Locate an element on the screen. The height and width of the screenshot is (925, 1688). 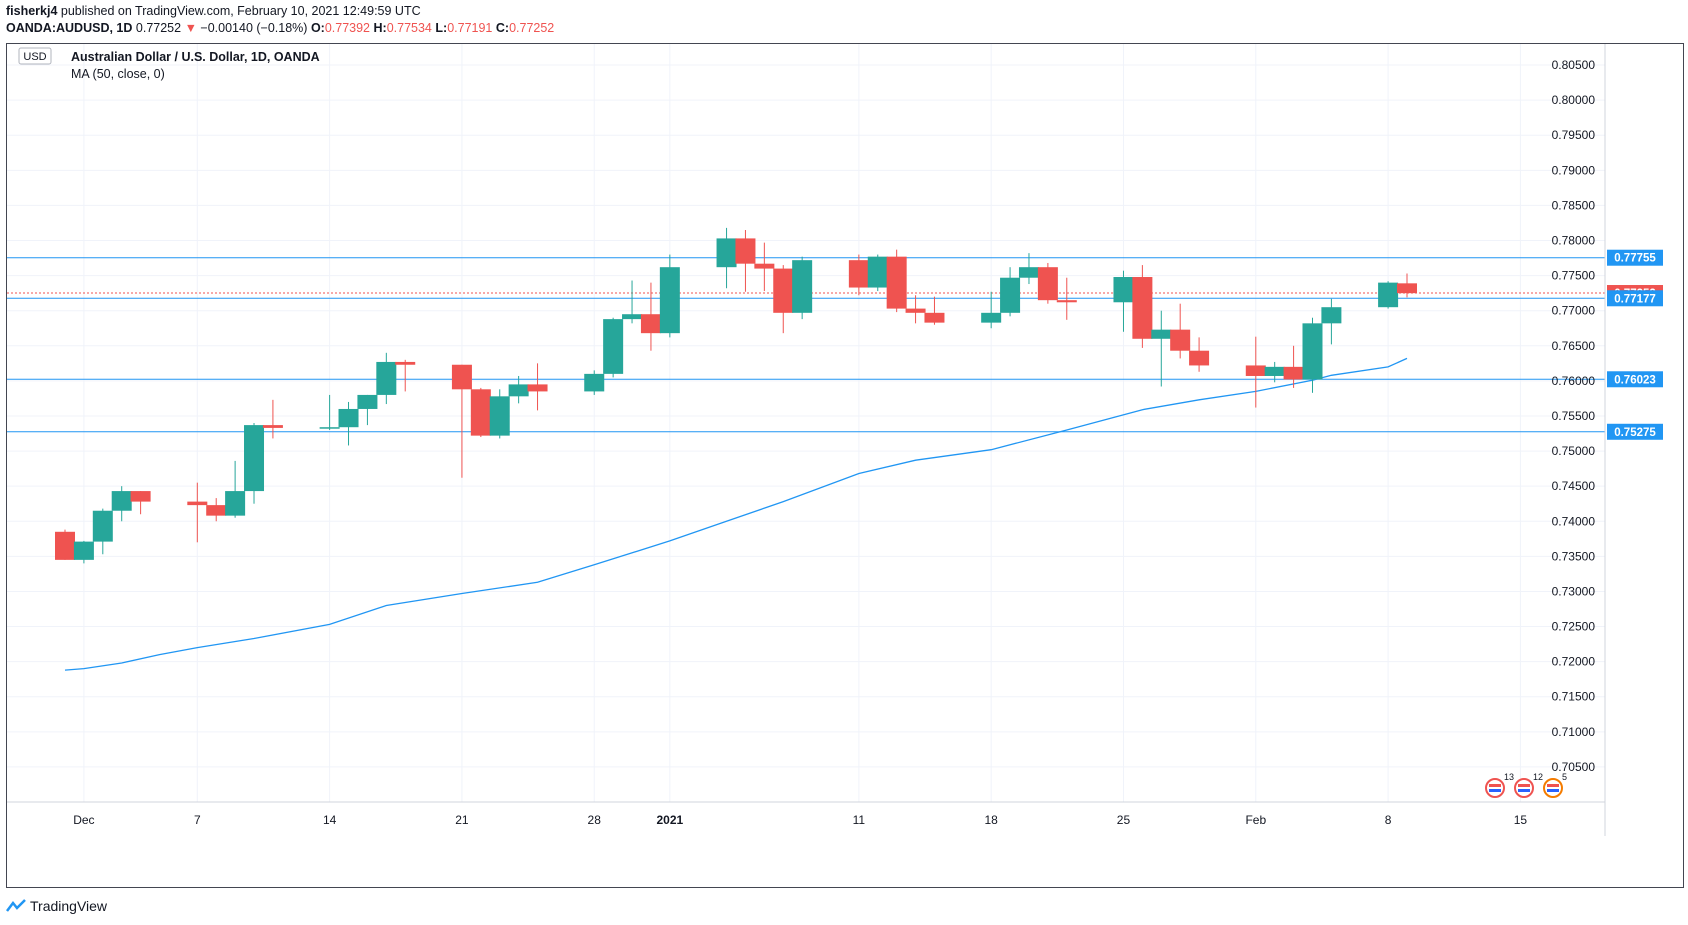
event-badge: 13 is located at coordinates (1499, 785).